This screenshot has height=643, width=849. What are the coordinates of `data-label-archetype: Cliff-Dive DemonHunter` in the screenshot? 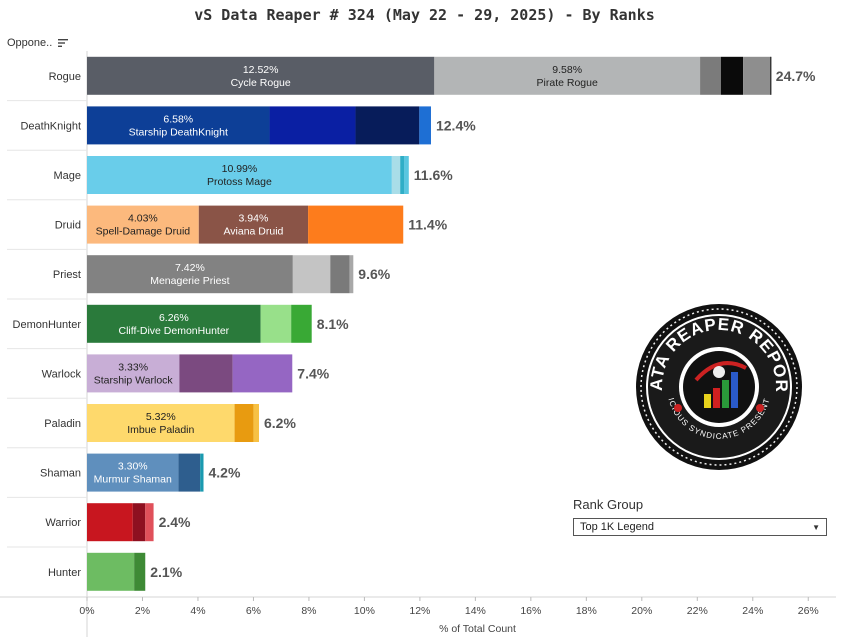 It's located at (173, 331).